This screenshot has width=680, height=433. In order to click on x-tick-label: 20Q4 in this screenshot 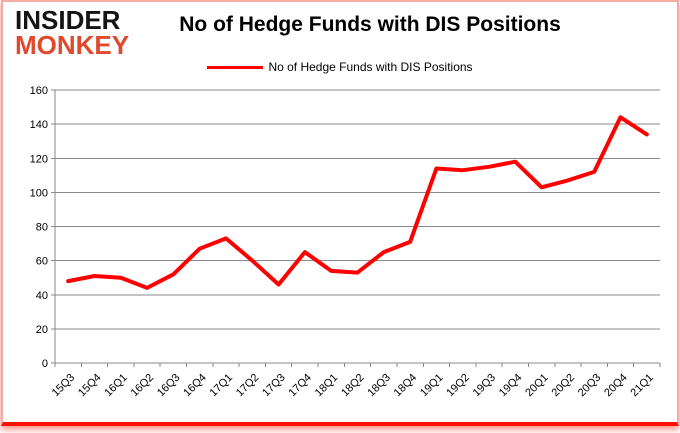, I will do `click(616, 386)`.